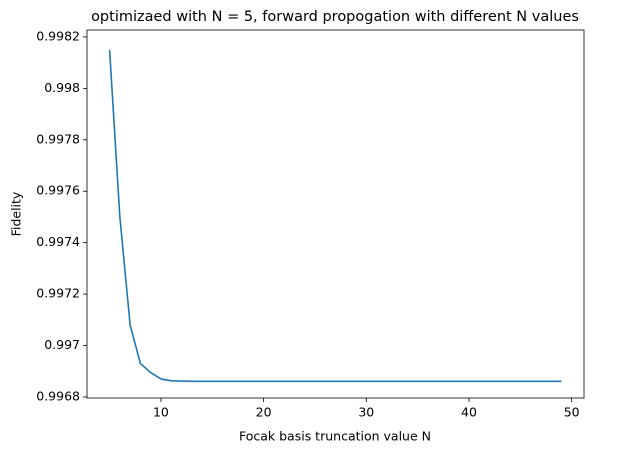 The height and width of the screenshot is (453, 626). Describe the element at coordinates (58, 395) in the screenshot. I see `y-tick-label: 0.9968` at that location.